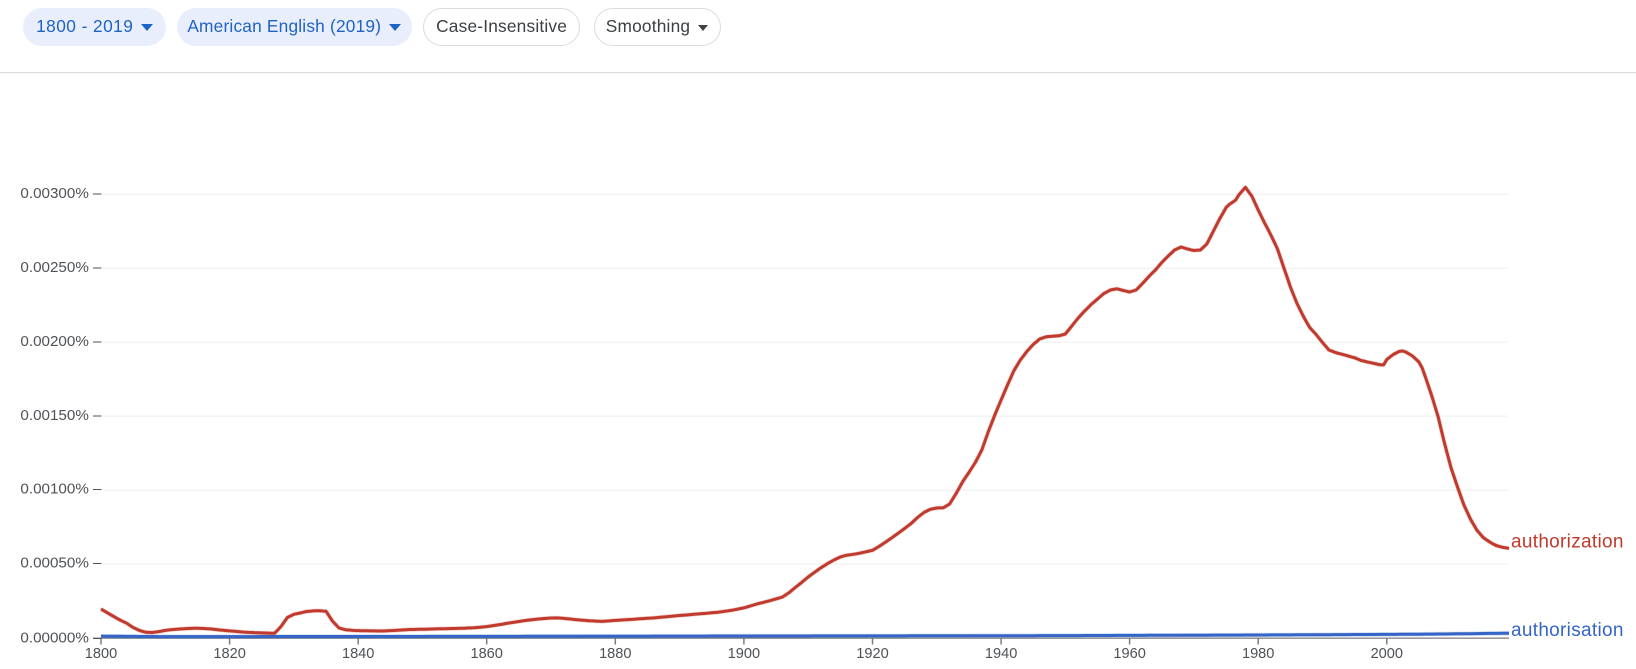 The image size is (1636, 669). What do you see at coordinates (101, 654) in the screenshot?
I see `svg-text: 1800` at bounding box center [101, 654].